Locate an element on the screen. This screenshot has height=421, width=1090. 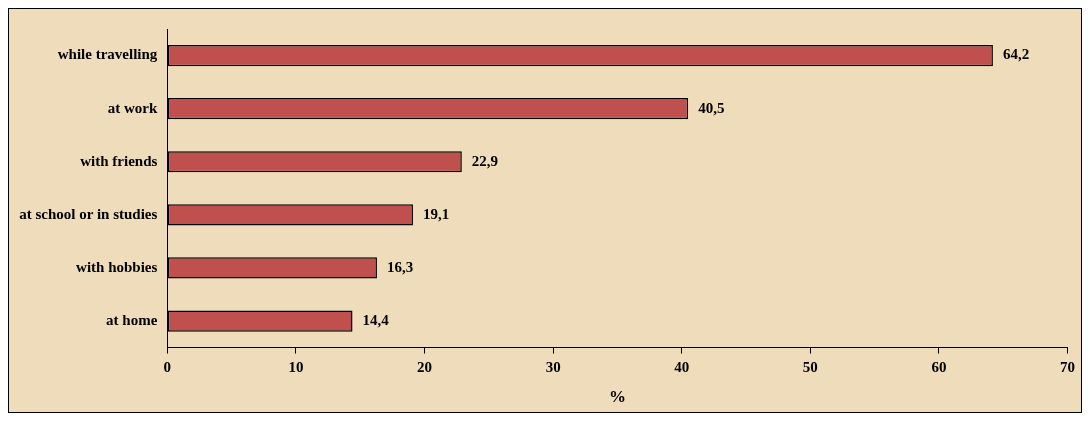
x-axis-title: % is located at coordinates (617, 397).